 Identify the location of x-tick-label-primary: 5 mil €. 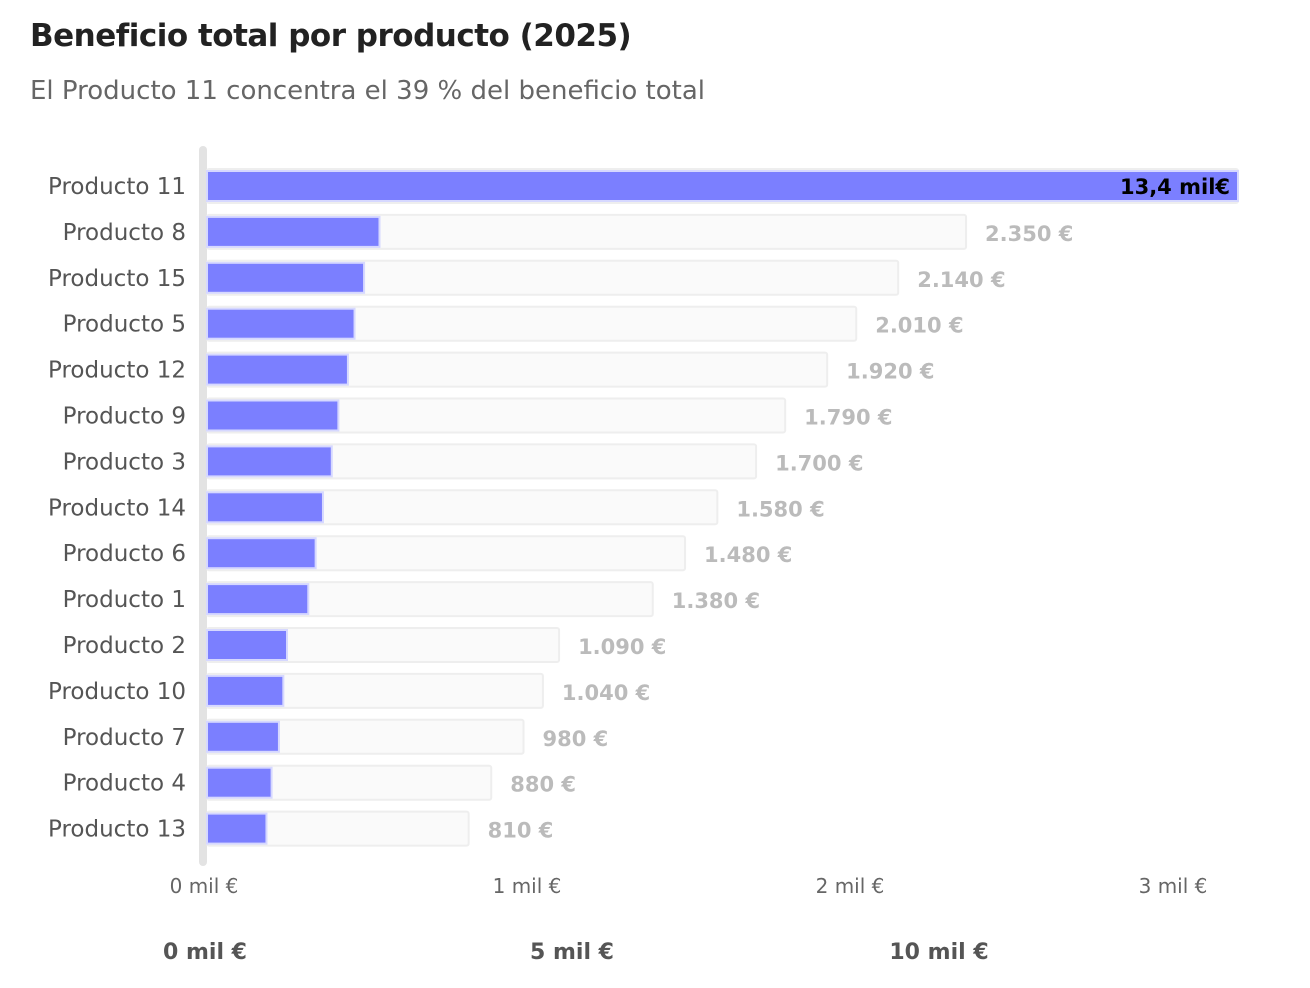
(572, 952).